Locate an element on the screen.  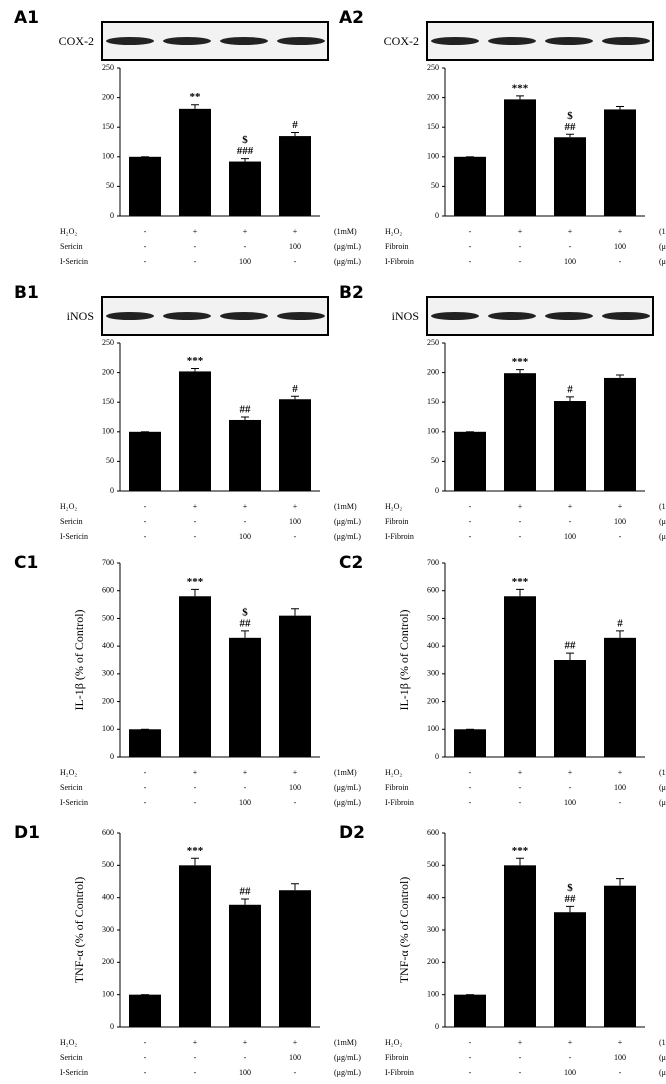
condition-name: Sericin is located at coordinates (71, 246).